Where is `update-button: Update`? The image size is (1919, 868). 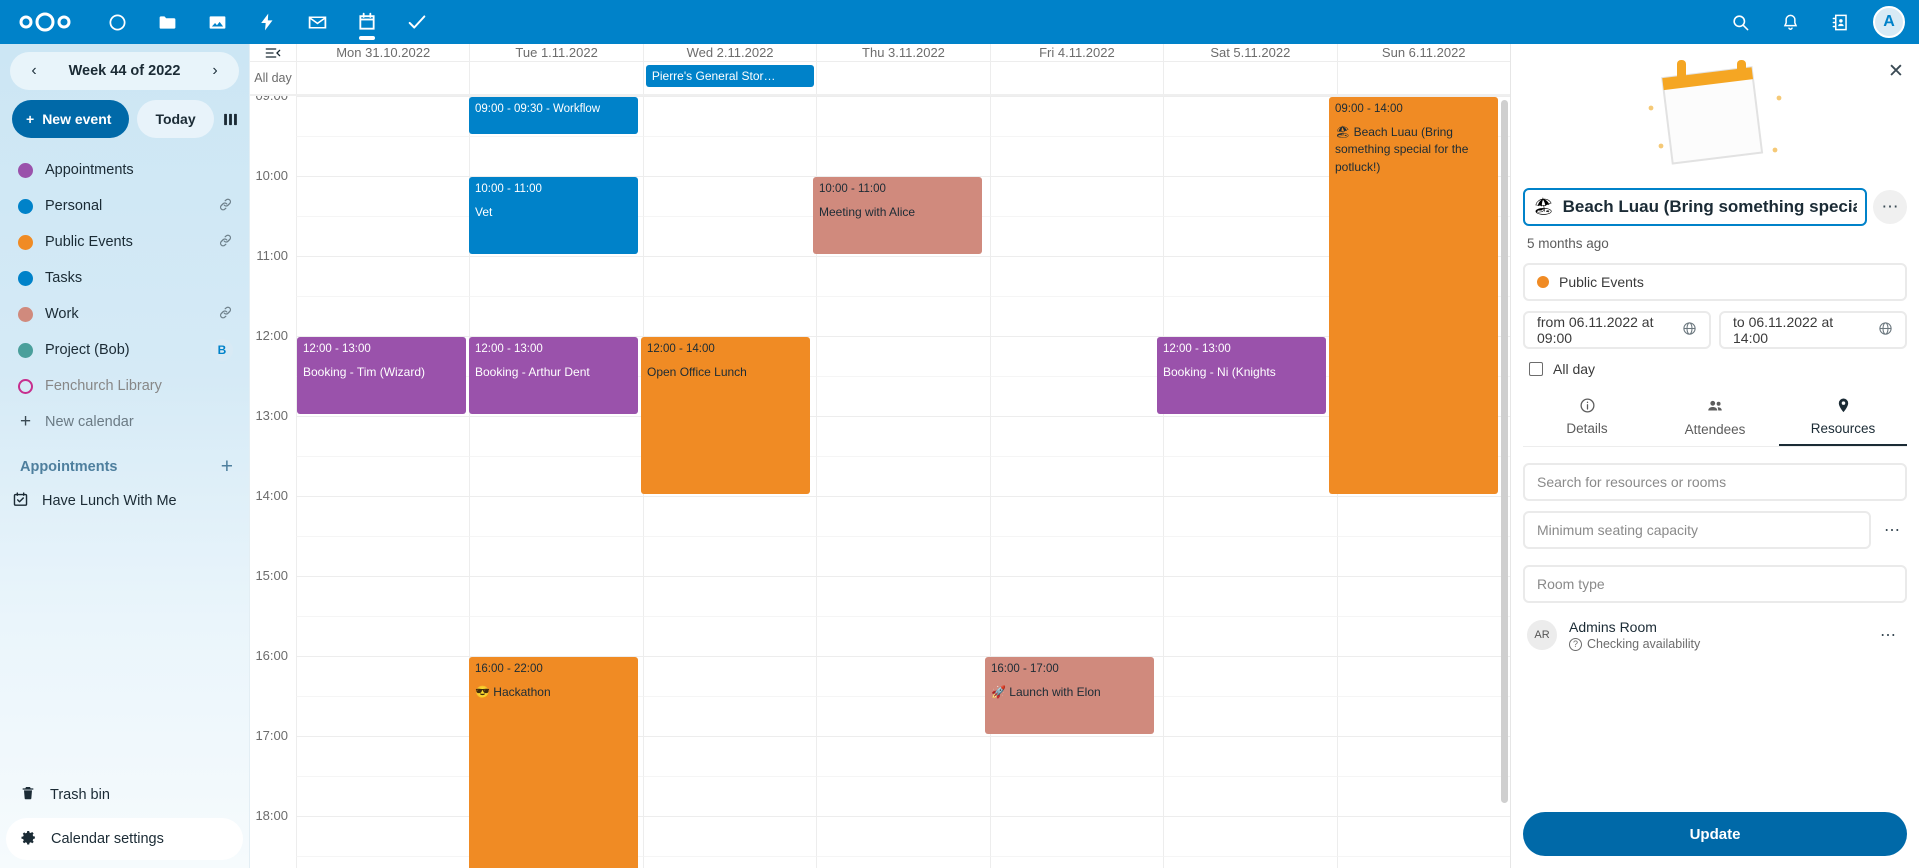
update-button: Update is located at coordinates (1715, 834).